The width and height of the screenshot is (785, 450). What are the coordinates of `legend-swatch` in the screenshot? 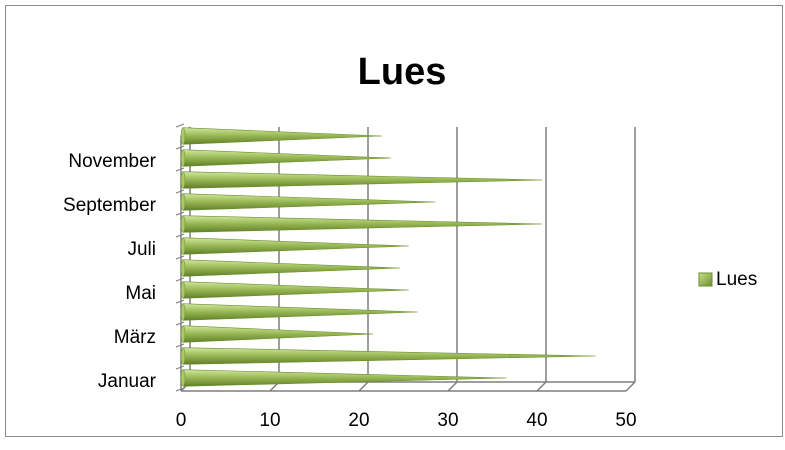 It's located at (705, 279).